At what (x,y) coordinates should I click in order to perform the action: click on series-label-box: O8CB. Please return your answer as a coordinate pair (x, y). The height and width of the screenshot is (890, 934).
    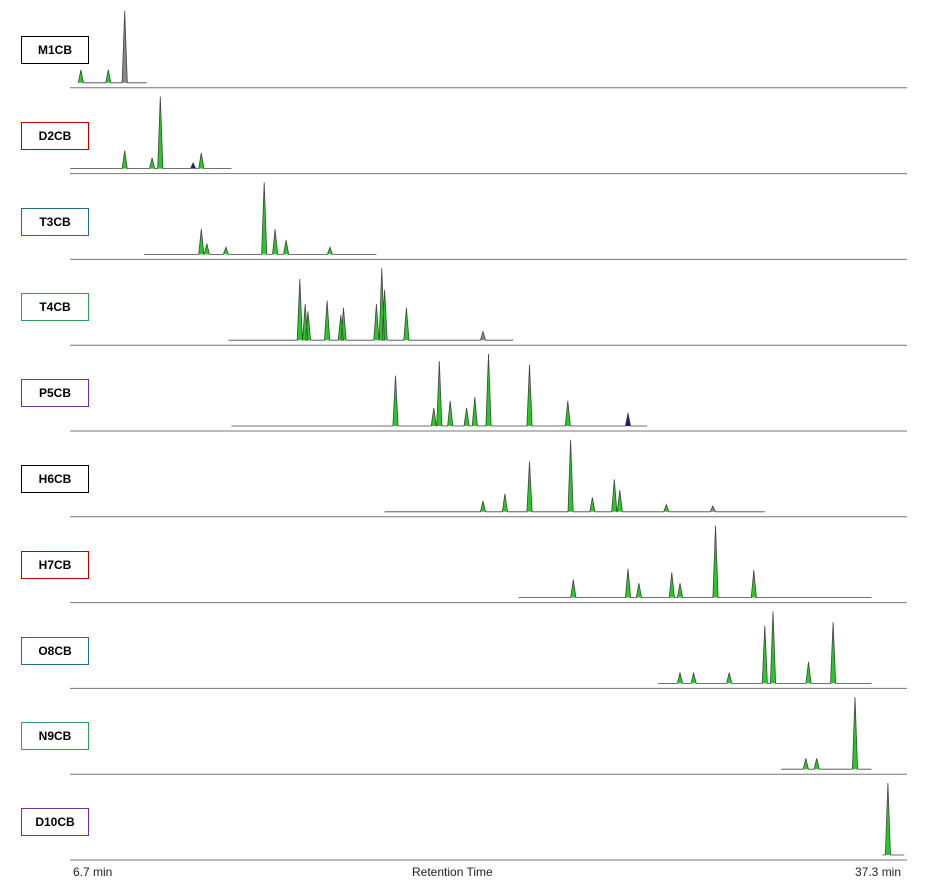
    Looking at the image, I should click on (55, 650).